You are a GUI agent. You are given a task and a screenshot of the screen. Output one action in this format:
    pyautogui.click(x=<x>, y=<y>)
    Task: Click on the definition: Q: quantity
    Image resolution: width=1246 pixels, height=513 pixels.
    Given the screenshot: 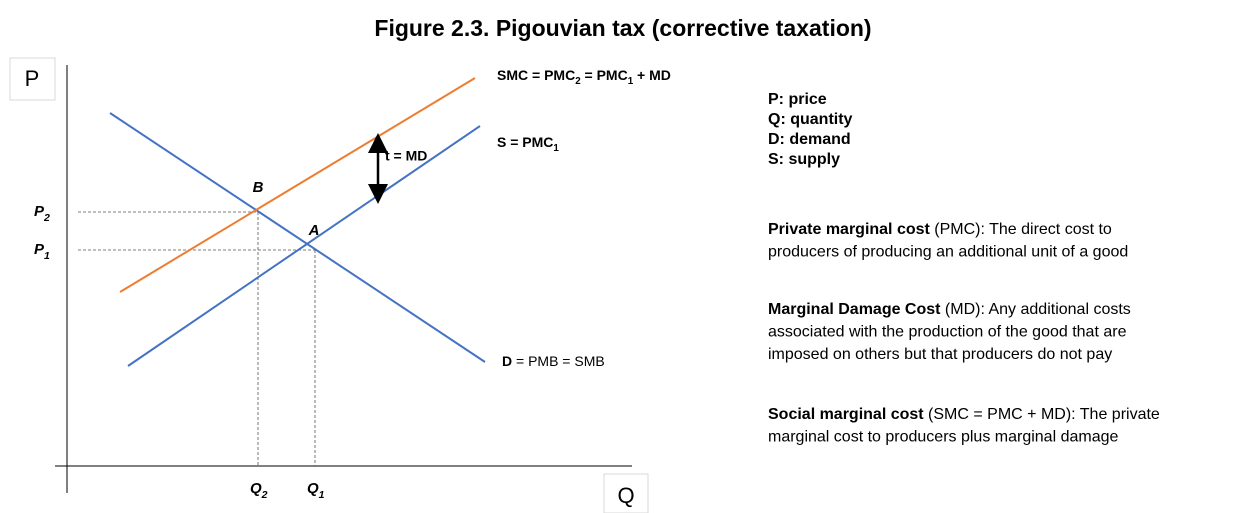 What is the action you would take?
    pyautogui.click(x=810, y=119)
    